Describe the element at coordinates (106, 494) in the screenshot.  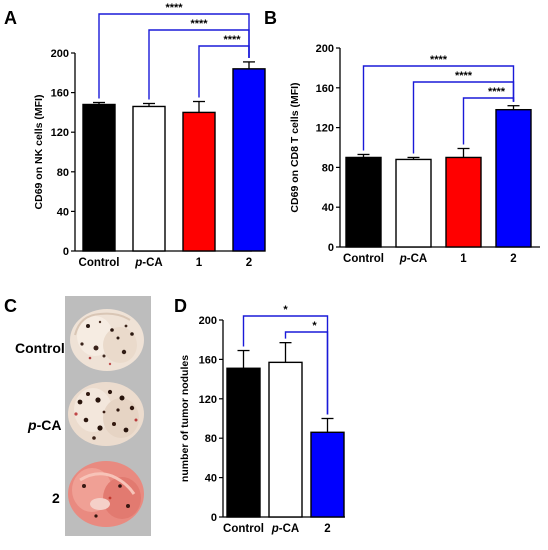
I see `lung-2-image` at that location.